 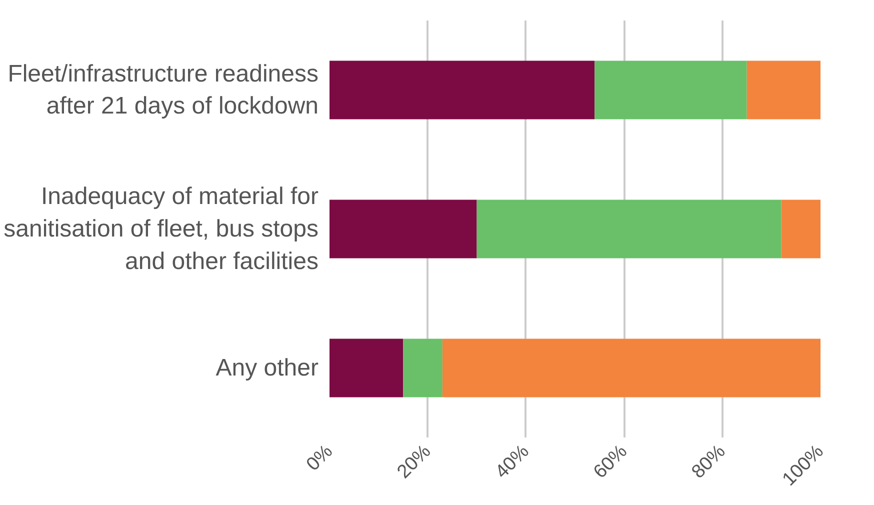 What do you see at coordinates (709, 462) in the screenshot?
I see `x-tick-label: 80%` at bounding box center [709, 462].